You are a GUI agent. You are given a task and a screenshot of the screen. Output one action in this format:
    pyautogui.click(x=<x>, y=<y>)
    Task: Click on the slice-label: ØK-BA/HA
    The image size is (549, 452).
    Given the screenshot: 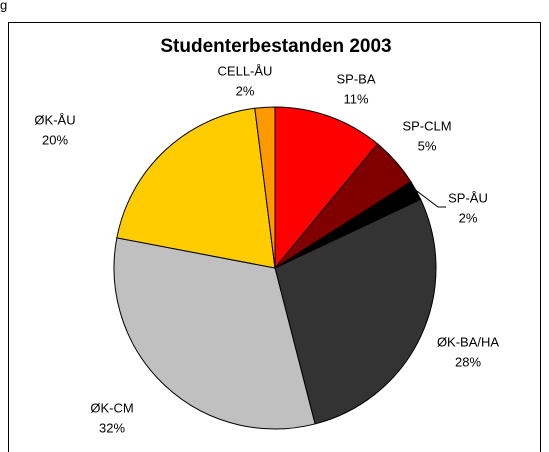 What is the action you would take?
    pyautogui.click(x=468, y=341)
    